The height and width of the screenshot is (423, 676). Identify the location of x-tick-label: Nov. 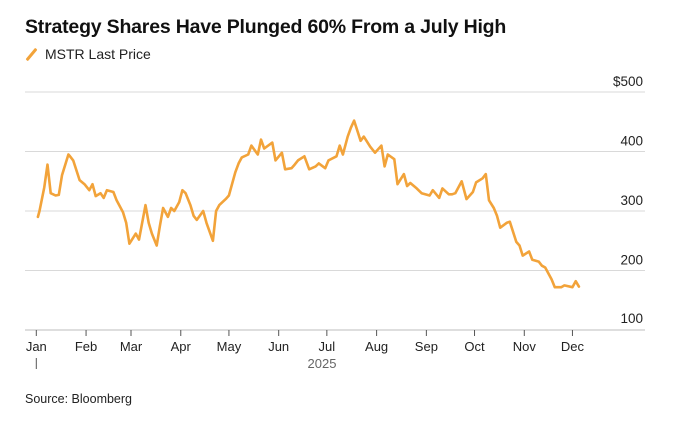
(525, 346).